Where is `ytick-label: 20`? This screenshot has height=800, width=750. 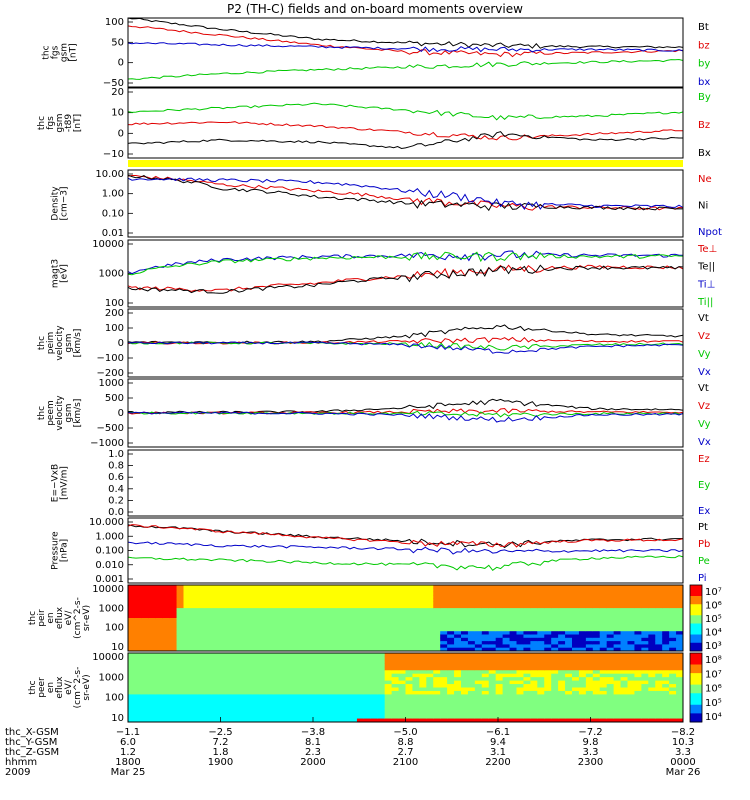
ytick-label: 20 is located at coordinates (117, 92).